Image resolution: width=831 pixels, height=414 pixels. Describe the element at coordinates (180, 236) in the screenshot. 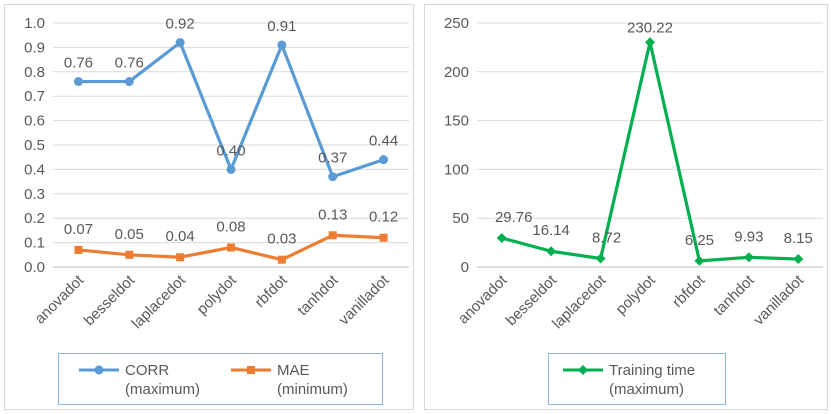

I see `left-data-label: 0.04` at that location.